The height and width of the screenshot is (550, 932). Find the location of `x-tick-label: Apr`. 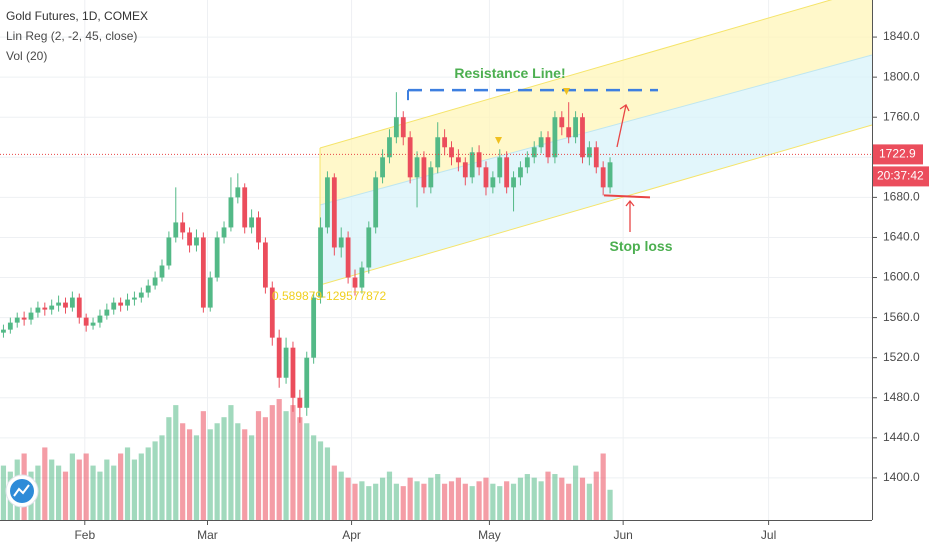

x-tick-label: Apr is located at coordinates (351, 535).